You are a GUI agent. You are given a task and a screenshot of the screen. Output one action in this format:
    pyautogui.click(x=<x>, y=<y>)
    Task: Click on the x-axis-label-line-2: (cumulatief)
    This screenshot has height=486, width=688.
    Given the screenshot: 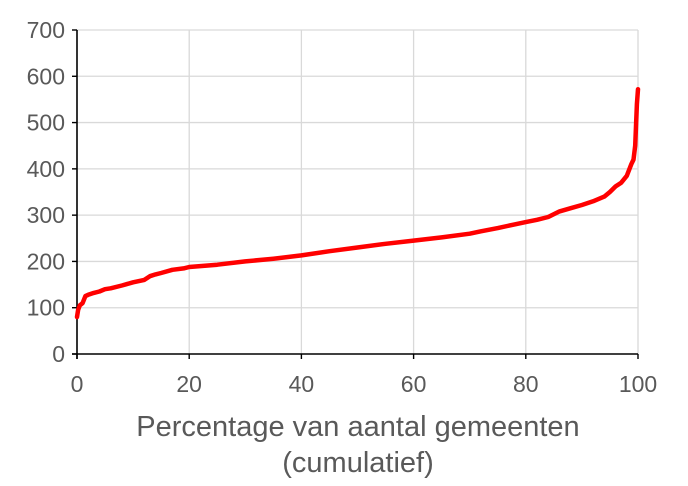 What is the action you would take?
    pyautogui.click(x=358, y=463)
    